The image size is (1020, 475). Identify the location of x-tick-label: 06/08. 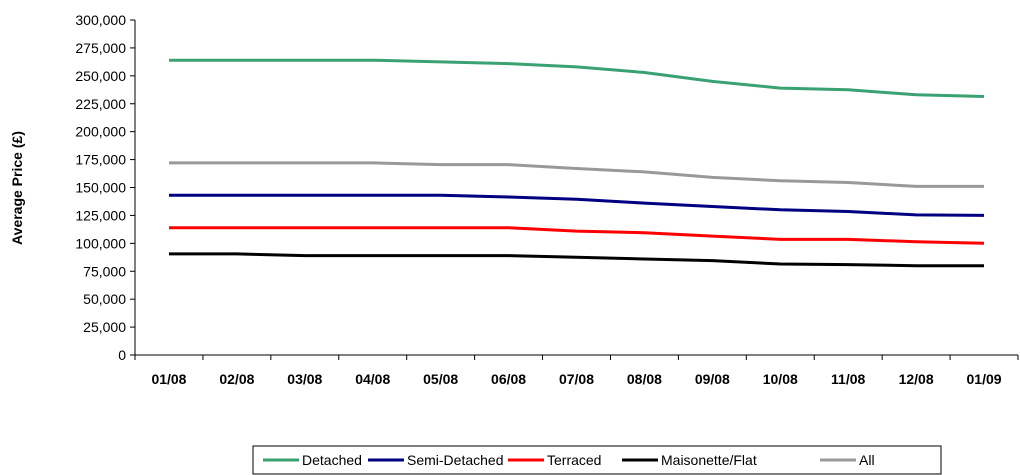
(508, 379).